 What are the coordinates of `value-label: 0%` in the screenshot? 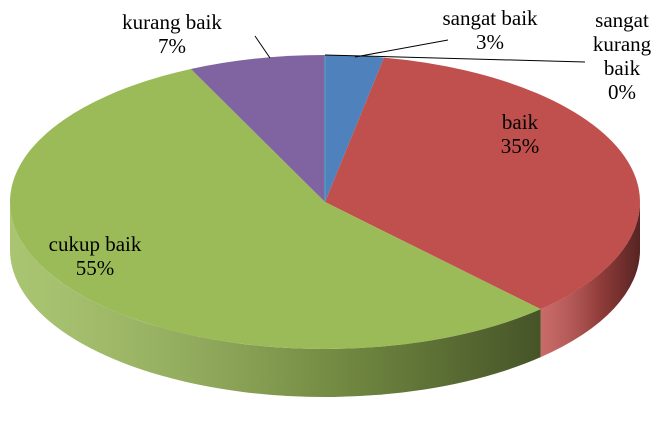 It's located at (622, 92).